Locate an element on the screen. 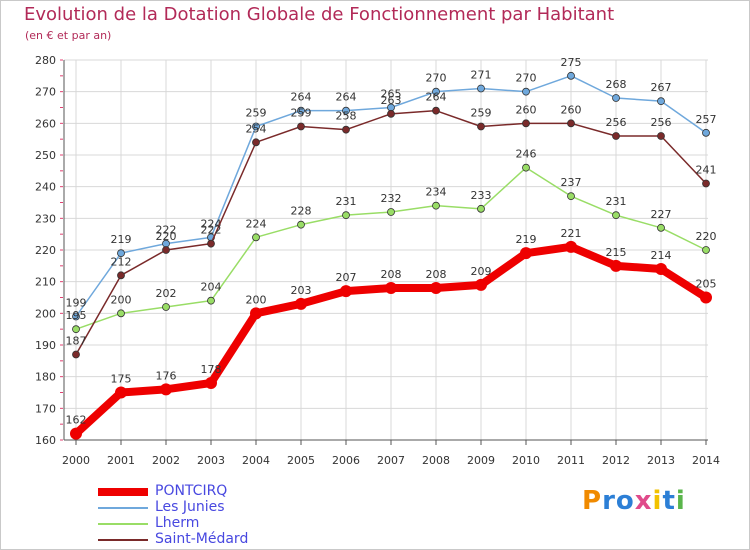 The height and width of the screenshot is (550, 750). data-label: 209 is located at coordinates (481, 271).